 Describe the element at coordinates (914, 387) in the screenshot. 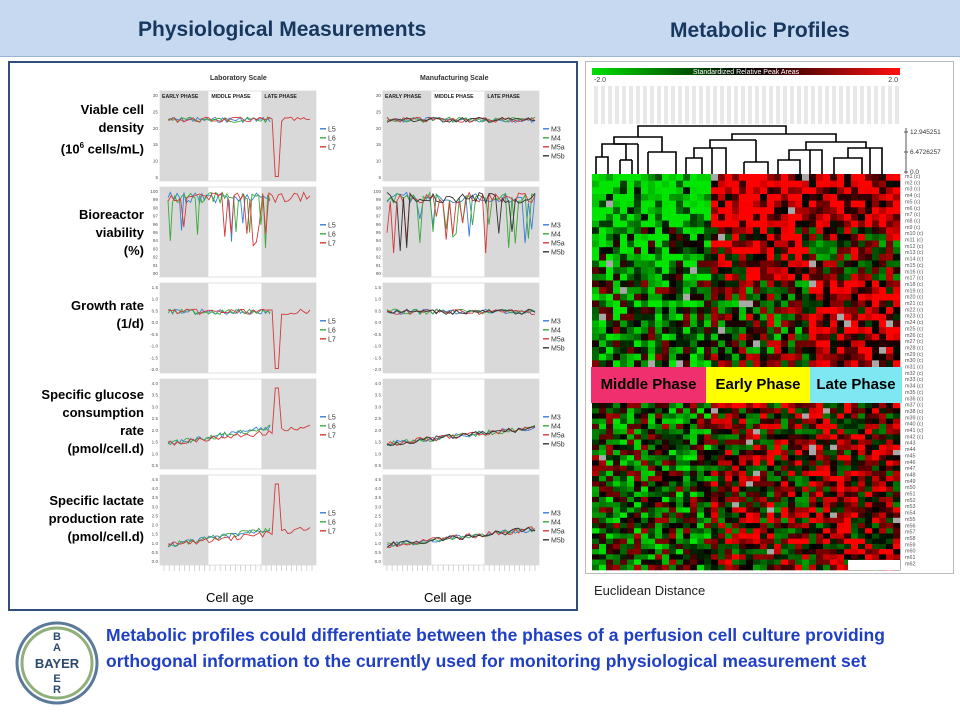

I see `row-label: m34 (c)` at that location.